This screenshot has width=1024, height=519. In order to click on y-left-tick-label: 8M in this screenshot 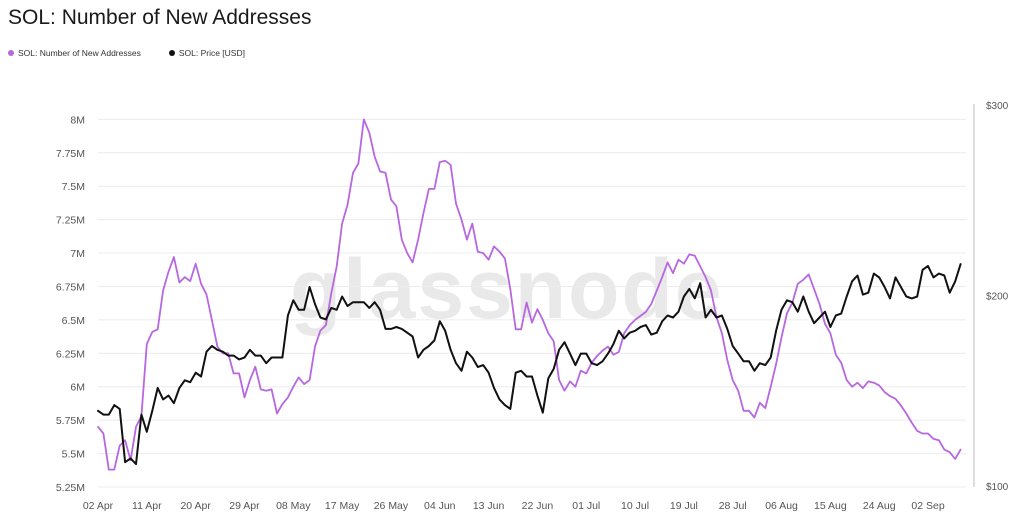, I will do `click(77, 120)`.